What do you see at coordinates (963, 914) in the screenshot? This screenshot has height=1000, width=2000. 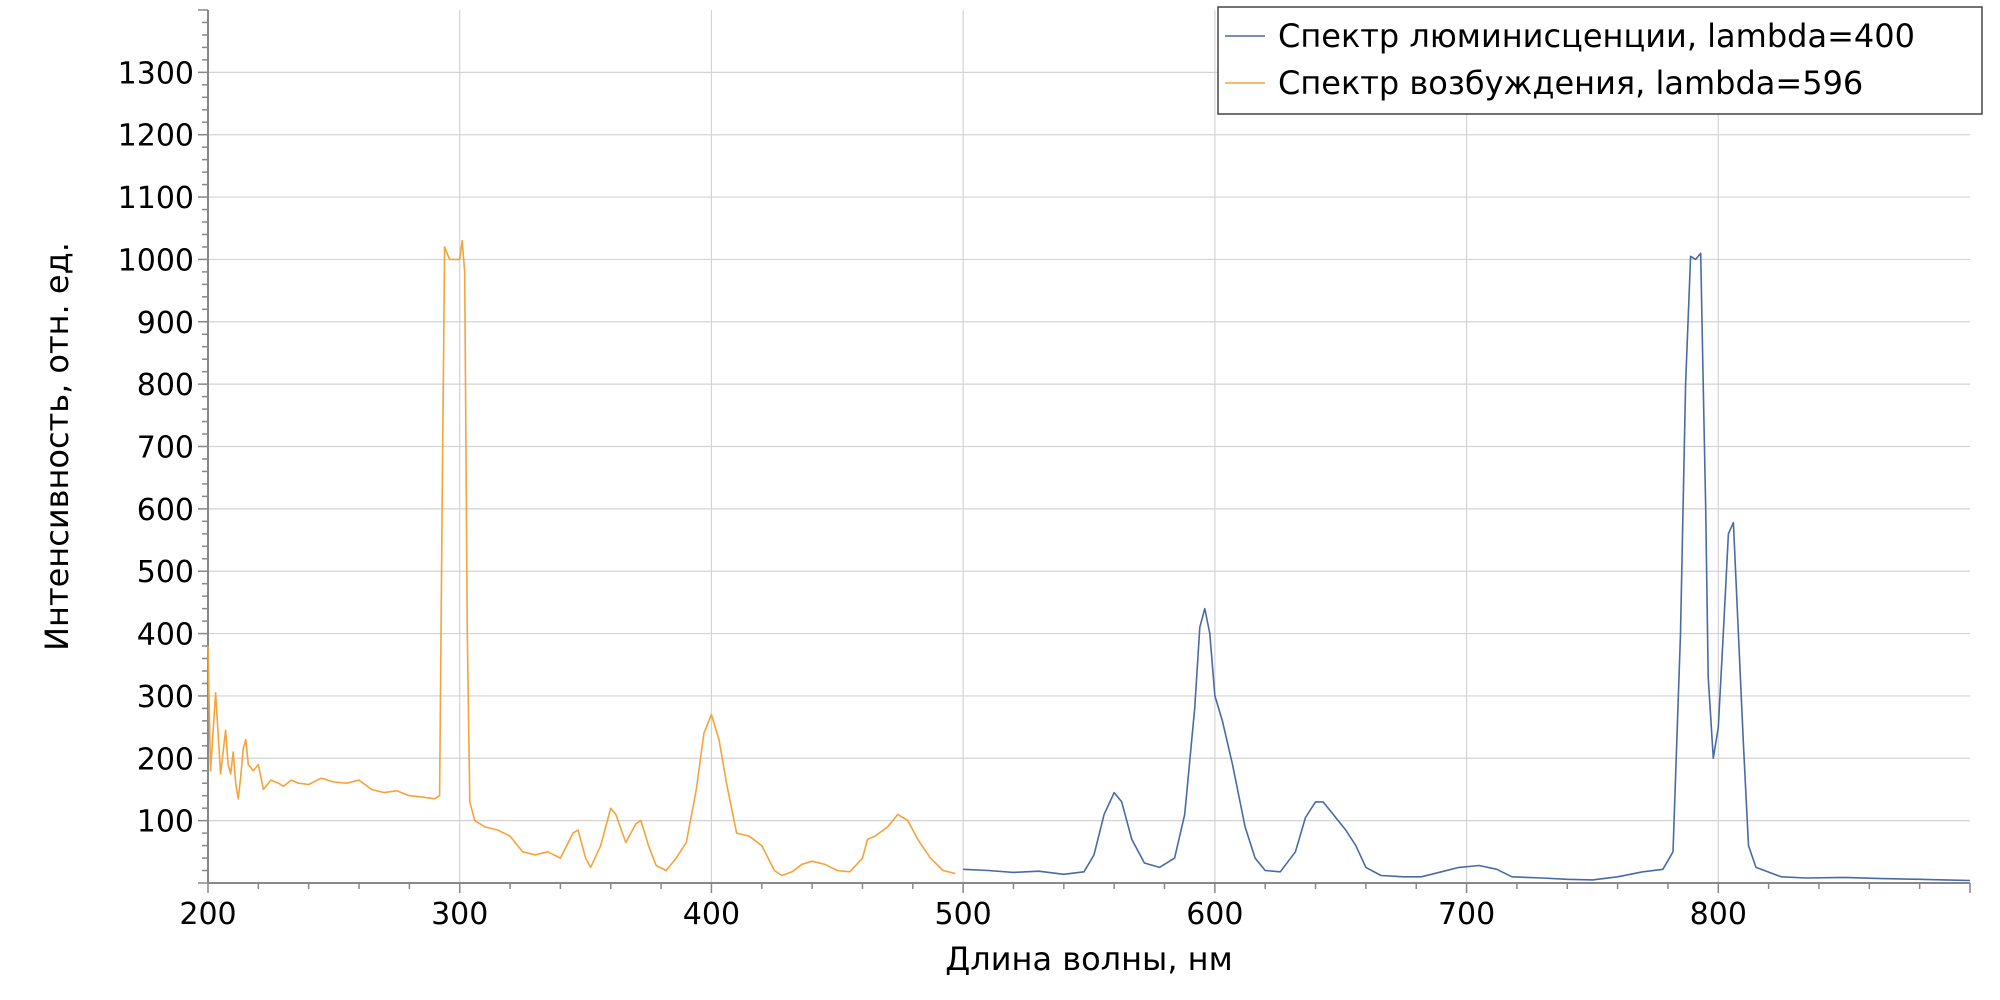 I see `x-tick-label: 500` at bounding box center [963, 914].